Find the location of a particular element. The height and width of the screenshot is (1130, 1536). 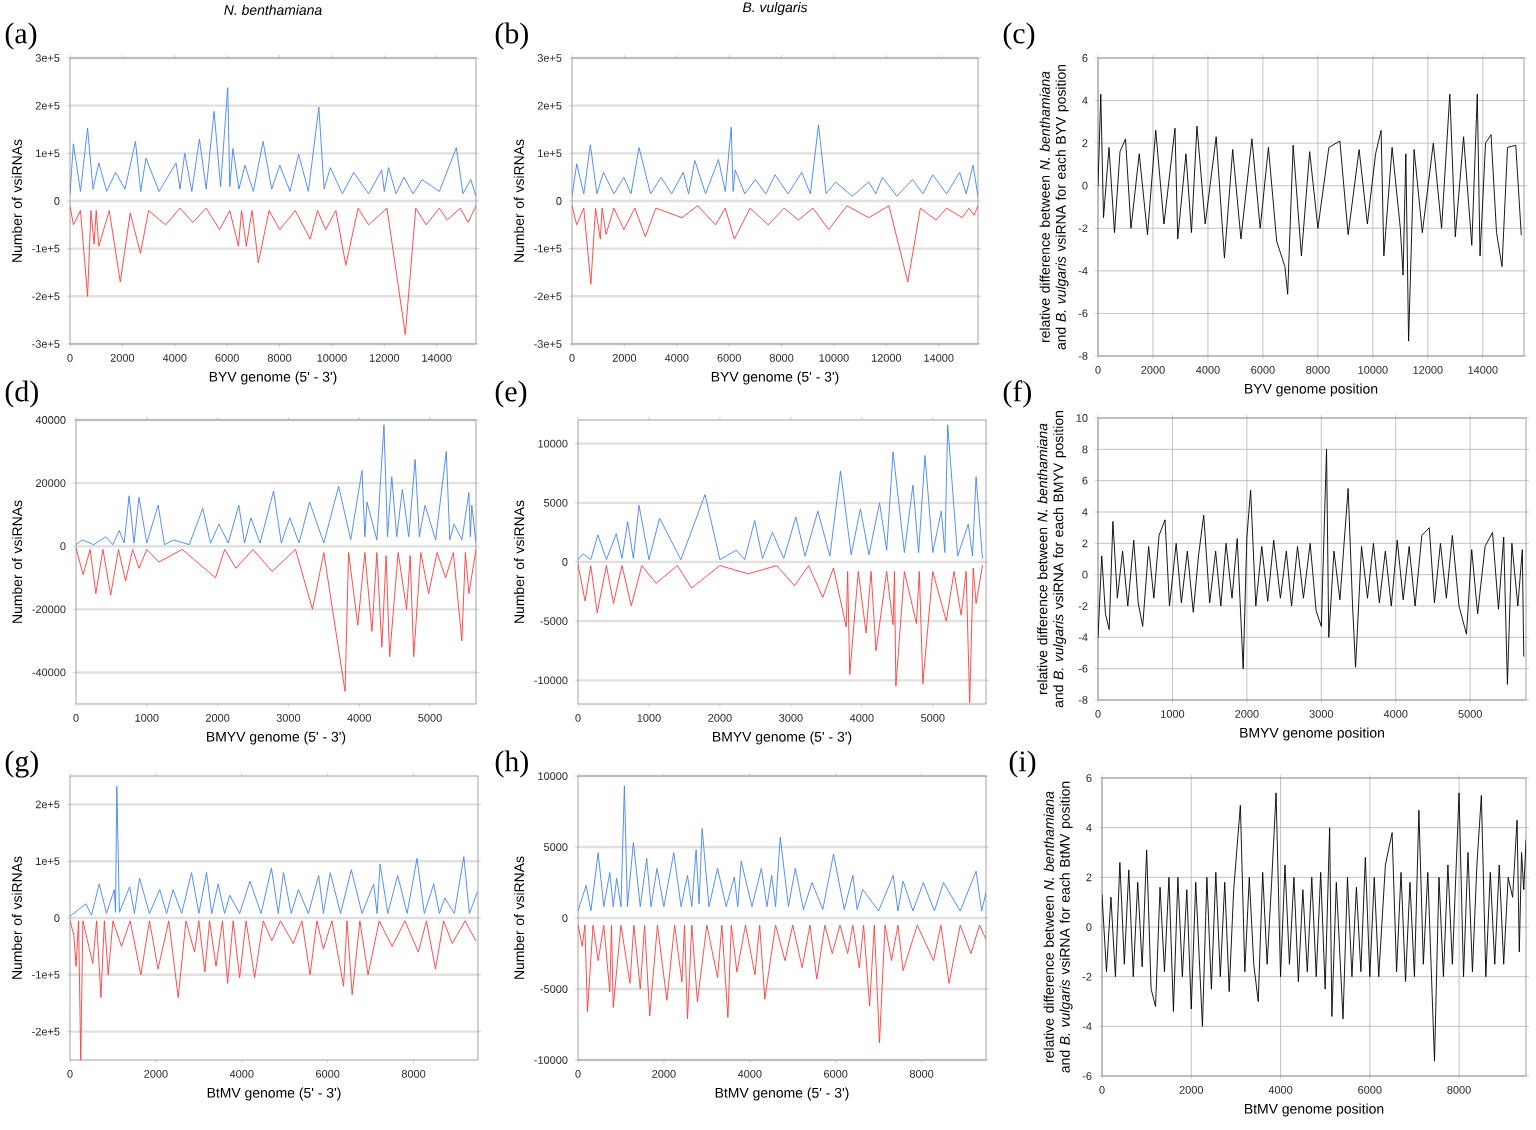

text: (e) is located at coordinates (511, 394).